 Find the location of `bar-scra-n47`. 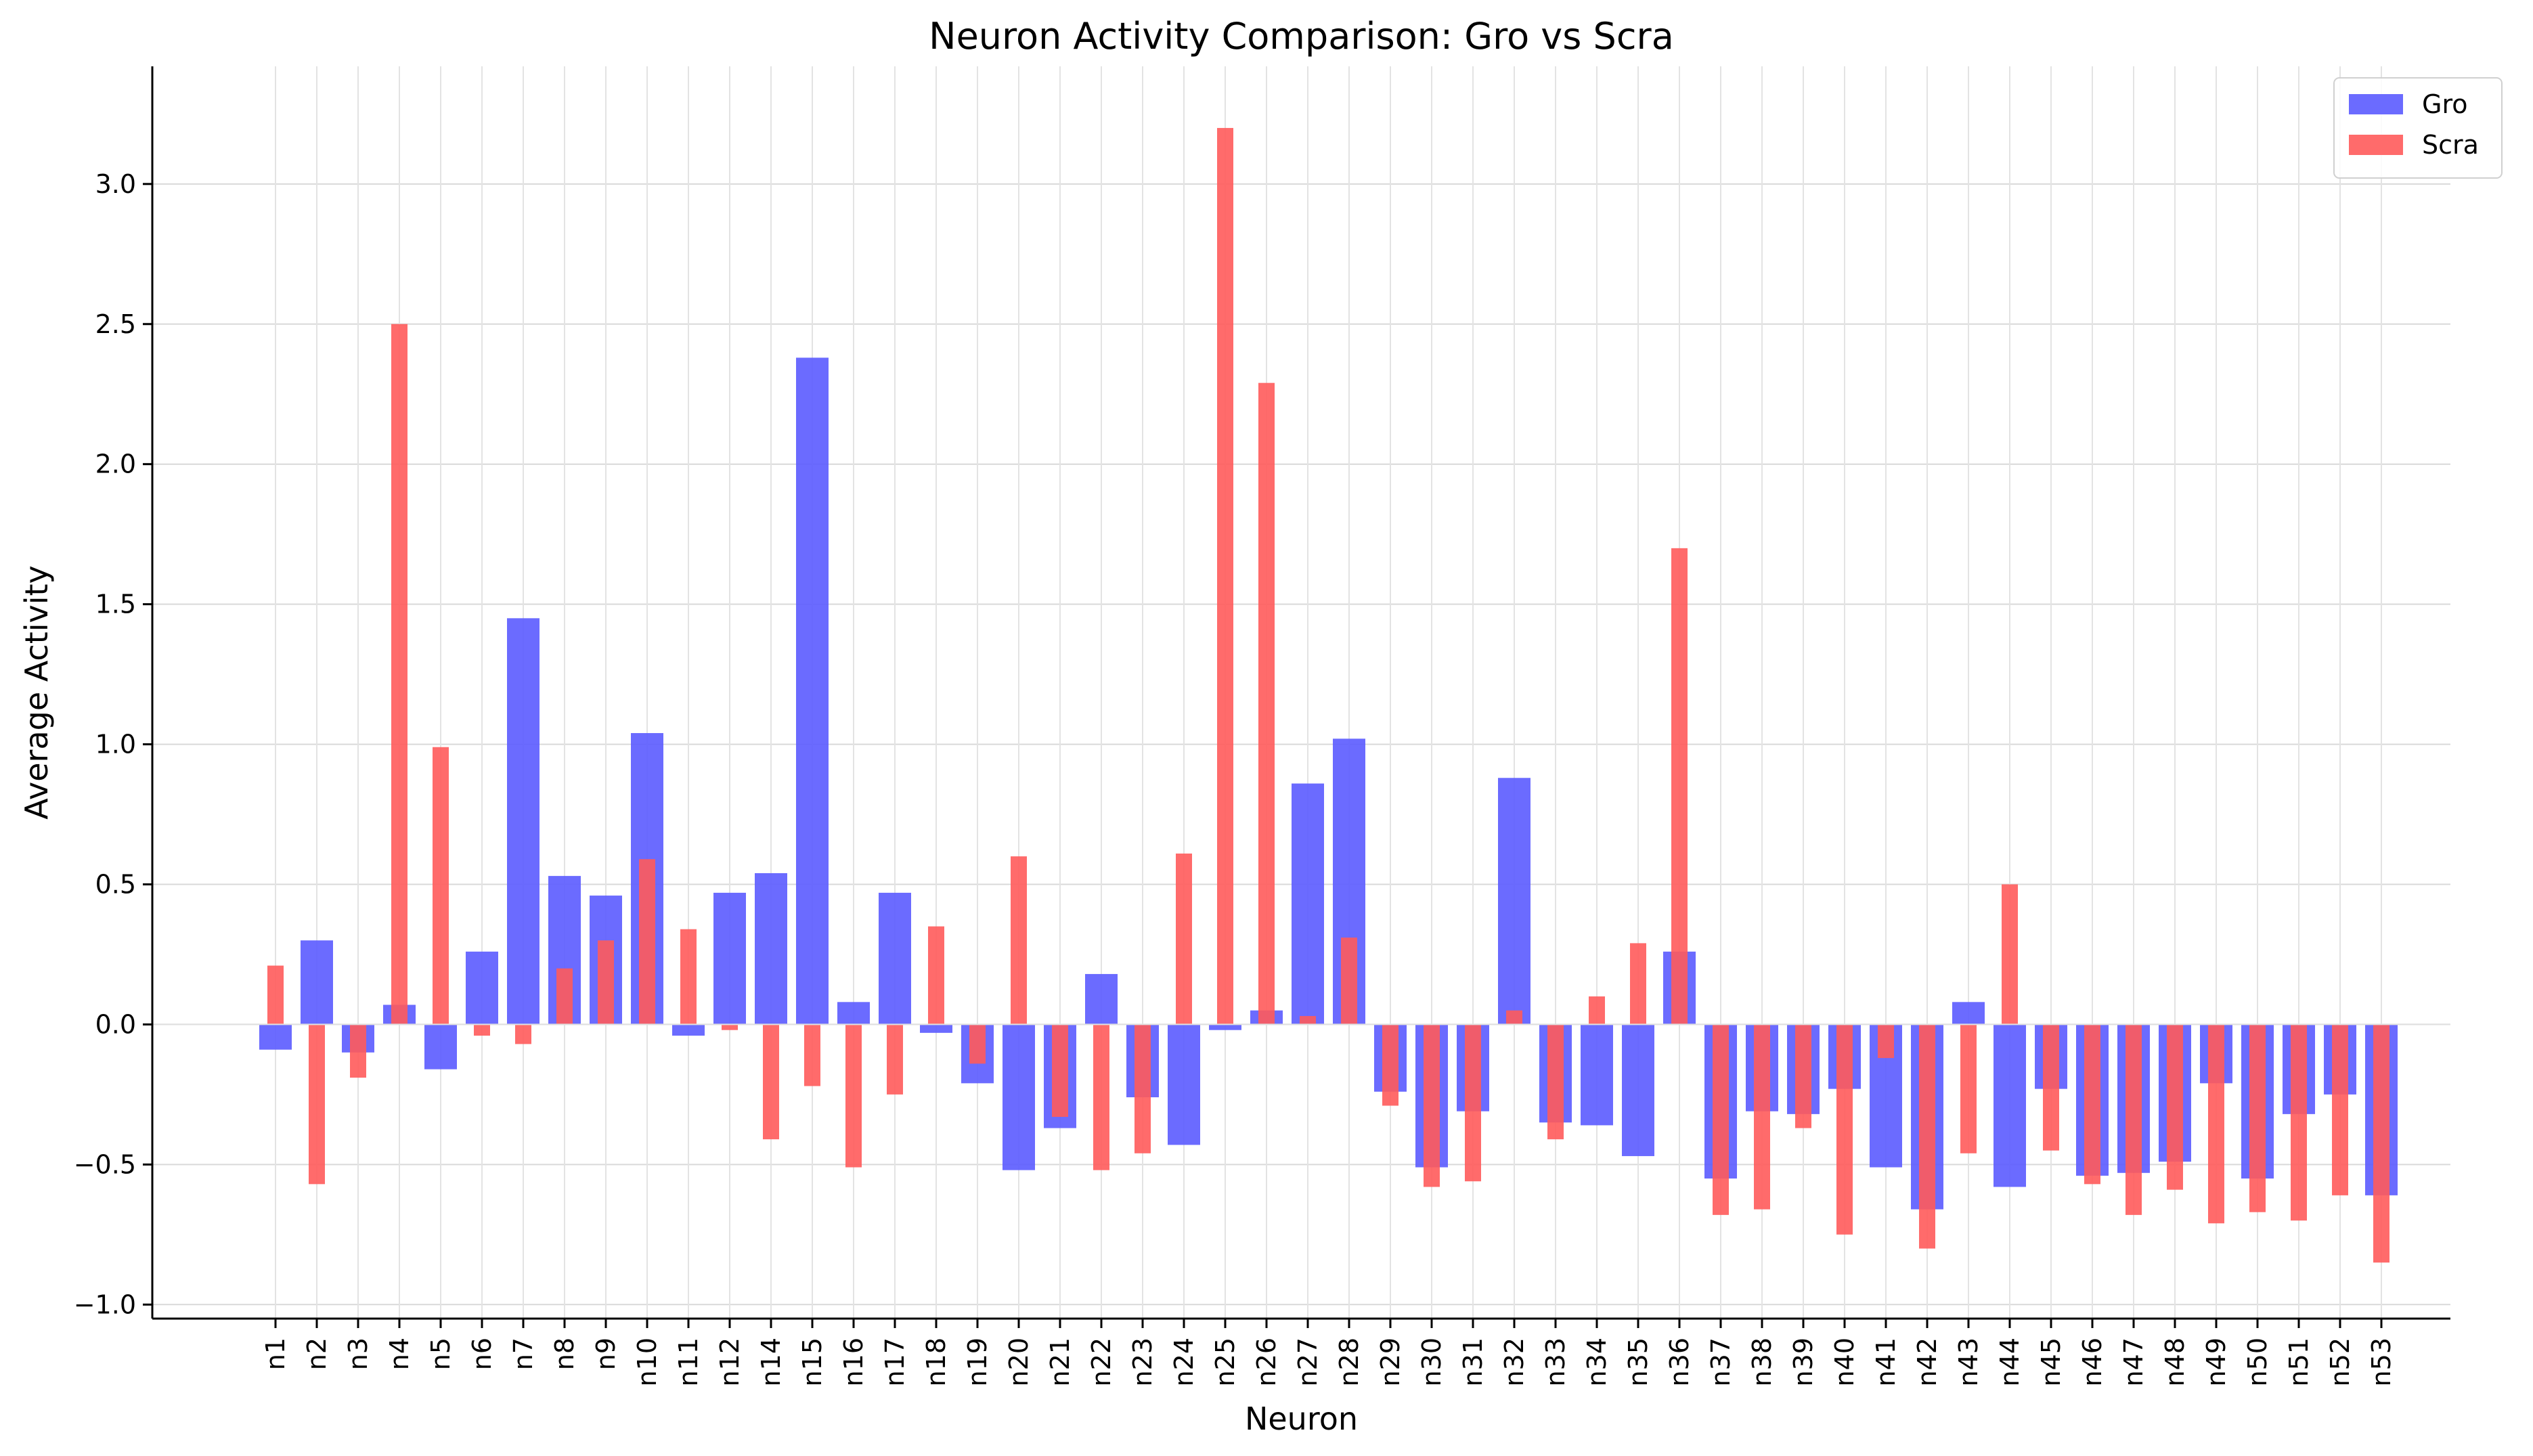

bar-scra-n47 is located at coordinates (2133, 1119).